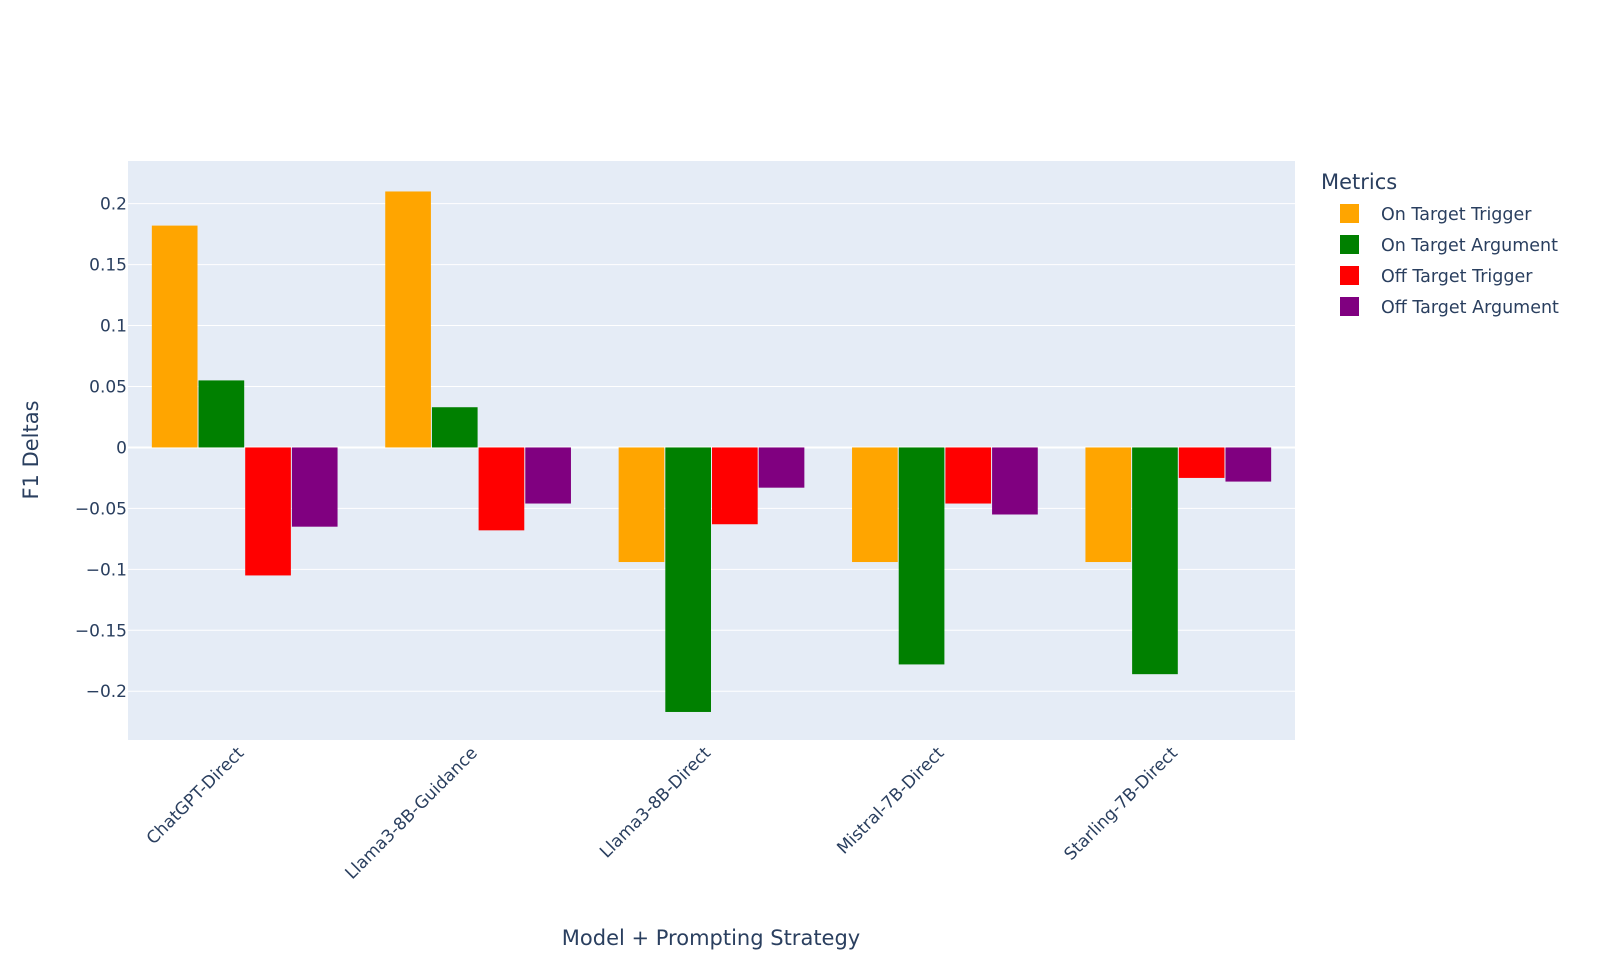 The height and width of the screenshot is (964, 1600). I want to click on x-tick-label: Llama3-8B-Direct, so click(655, 802).